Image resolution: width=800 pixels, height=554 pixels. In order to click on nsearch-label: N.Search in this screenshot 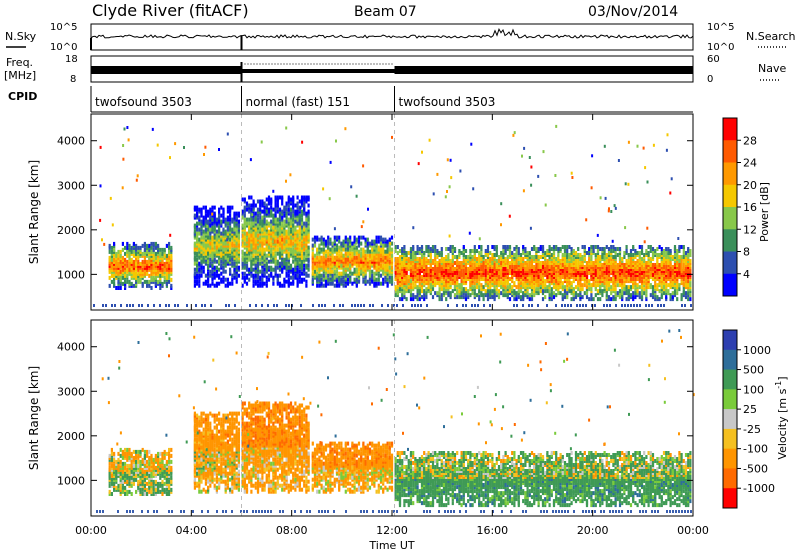, I will do `click(771, 36)`.